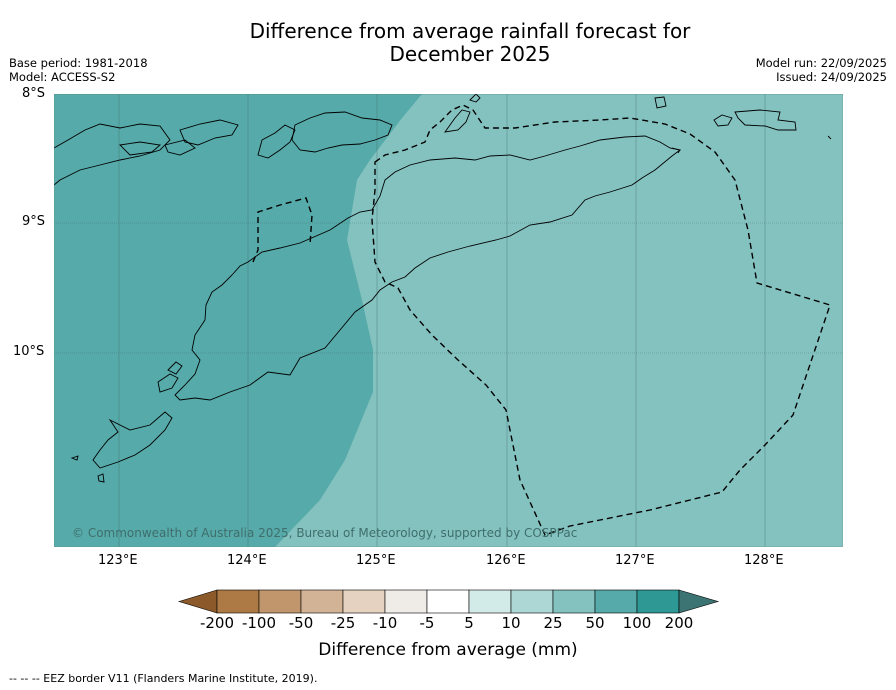 The image size is (896, 690). What do you see at coordinates (660, 102) in the screenshot?
I see `liran-islet` at bounding box center [660, 102].